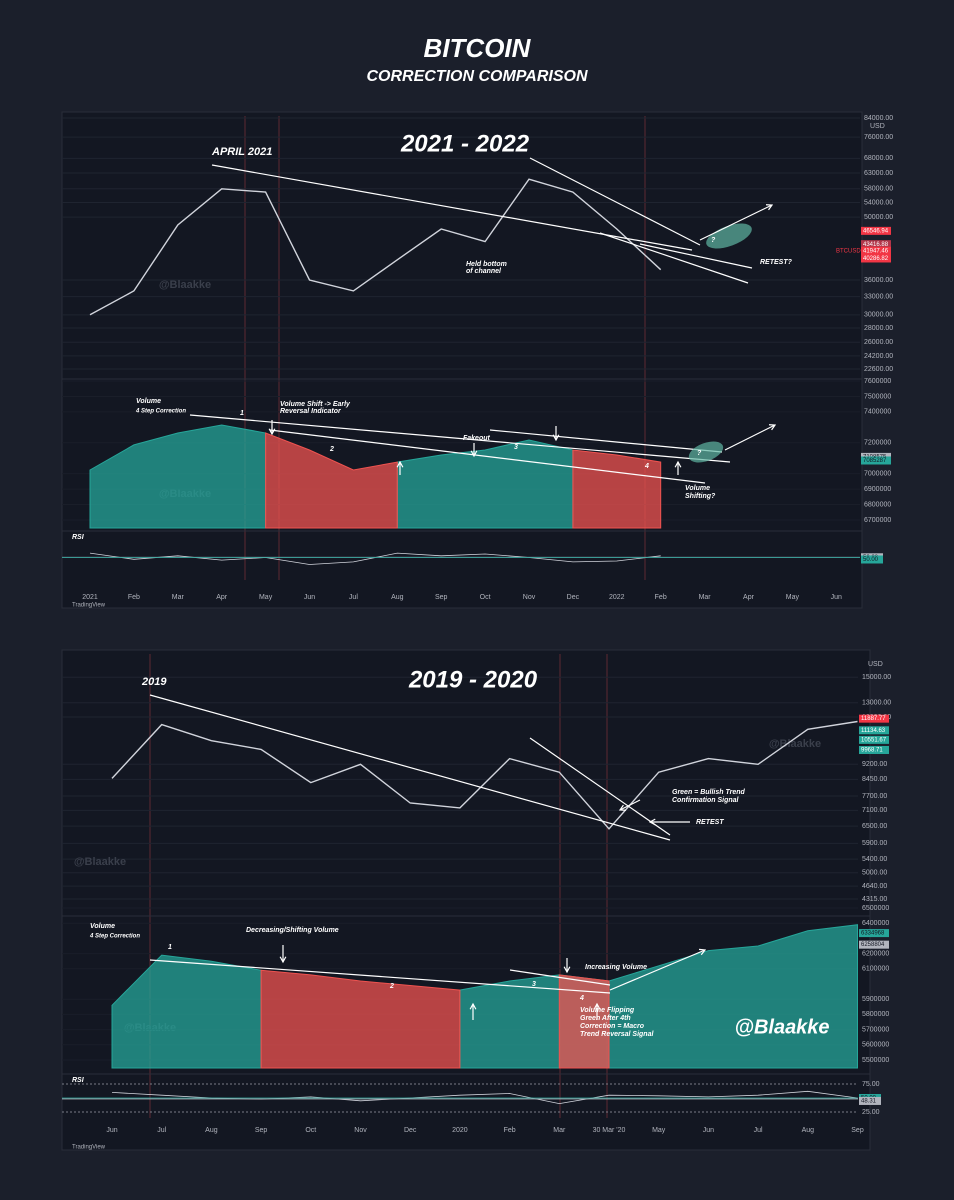  I want to click on x-tick-label: Apr, so click(222, 597).